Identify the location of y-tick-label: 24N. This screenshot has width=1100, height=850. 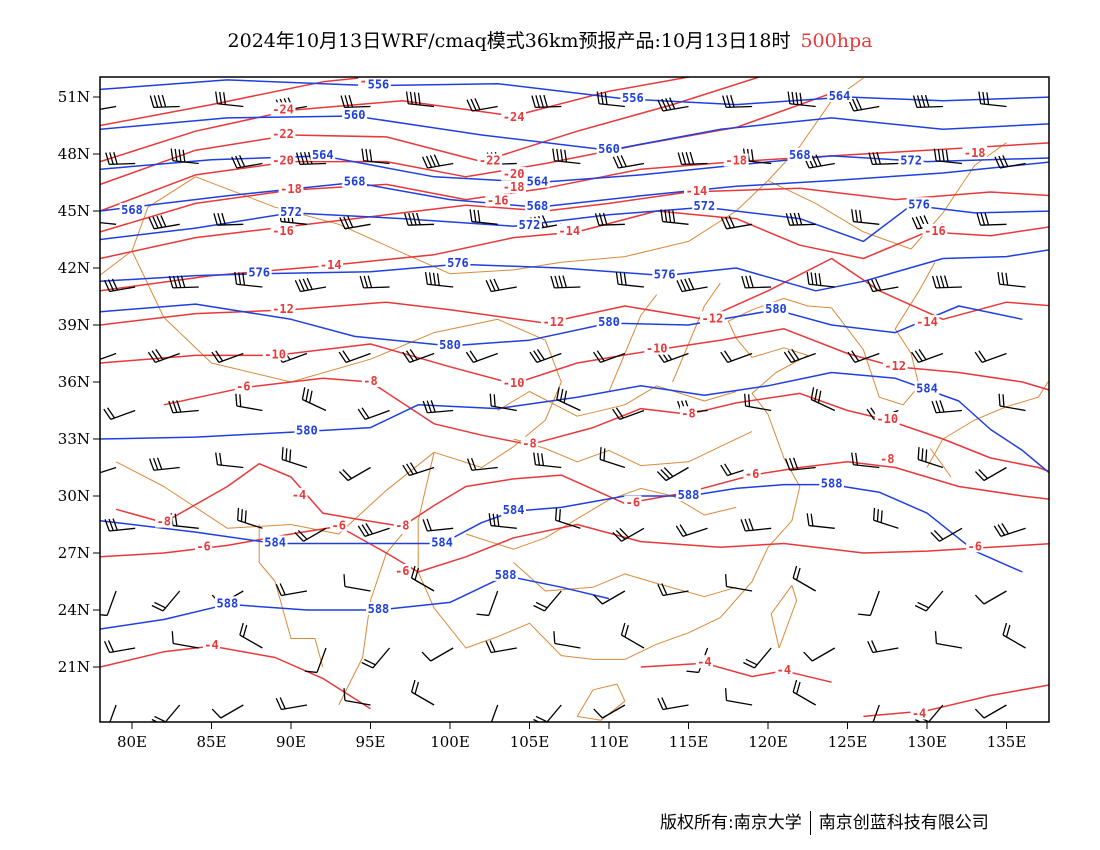
(74, 610).